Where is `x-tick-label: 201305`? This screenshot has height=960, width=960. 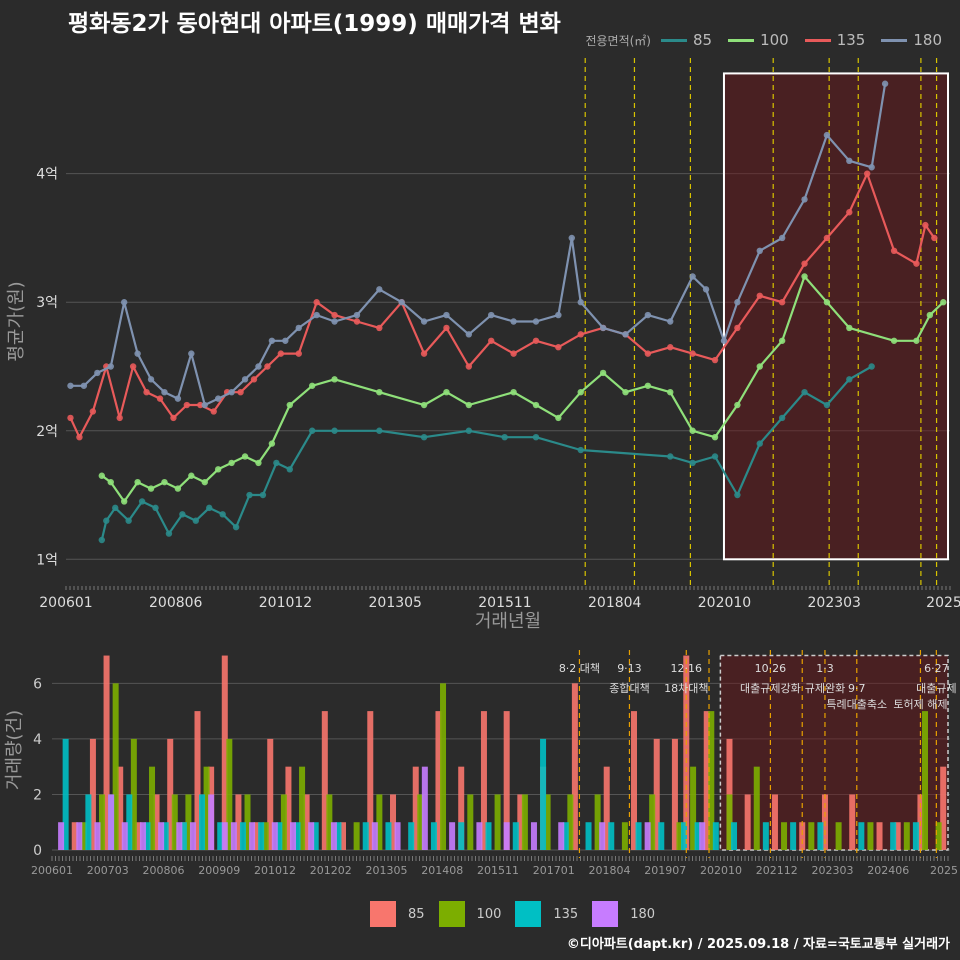 x-tick-label: 201305 is located at coordinates (387, 870).